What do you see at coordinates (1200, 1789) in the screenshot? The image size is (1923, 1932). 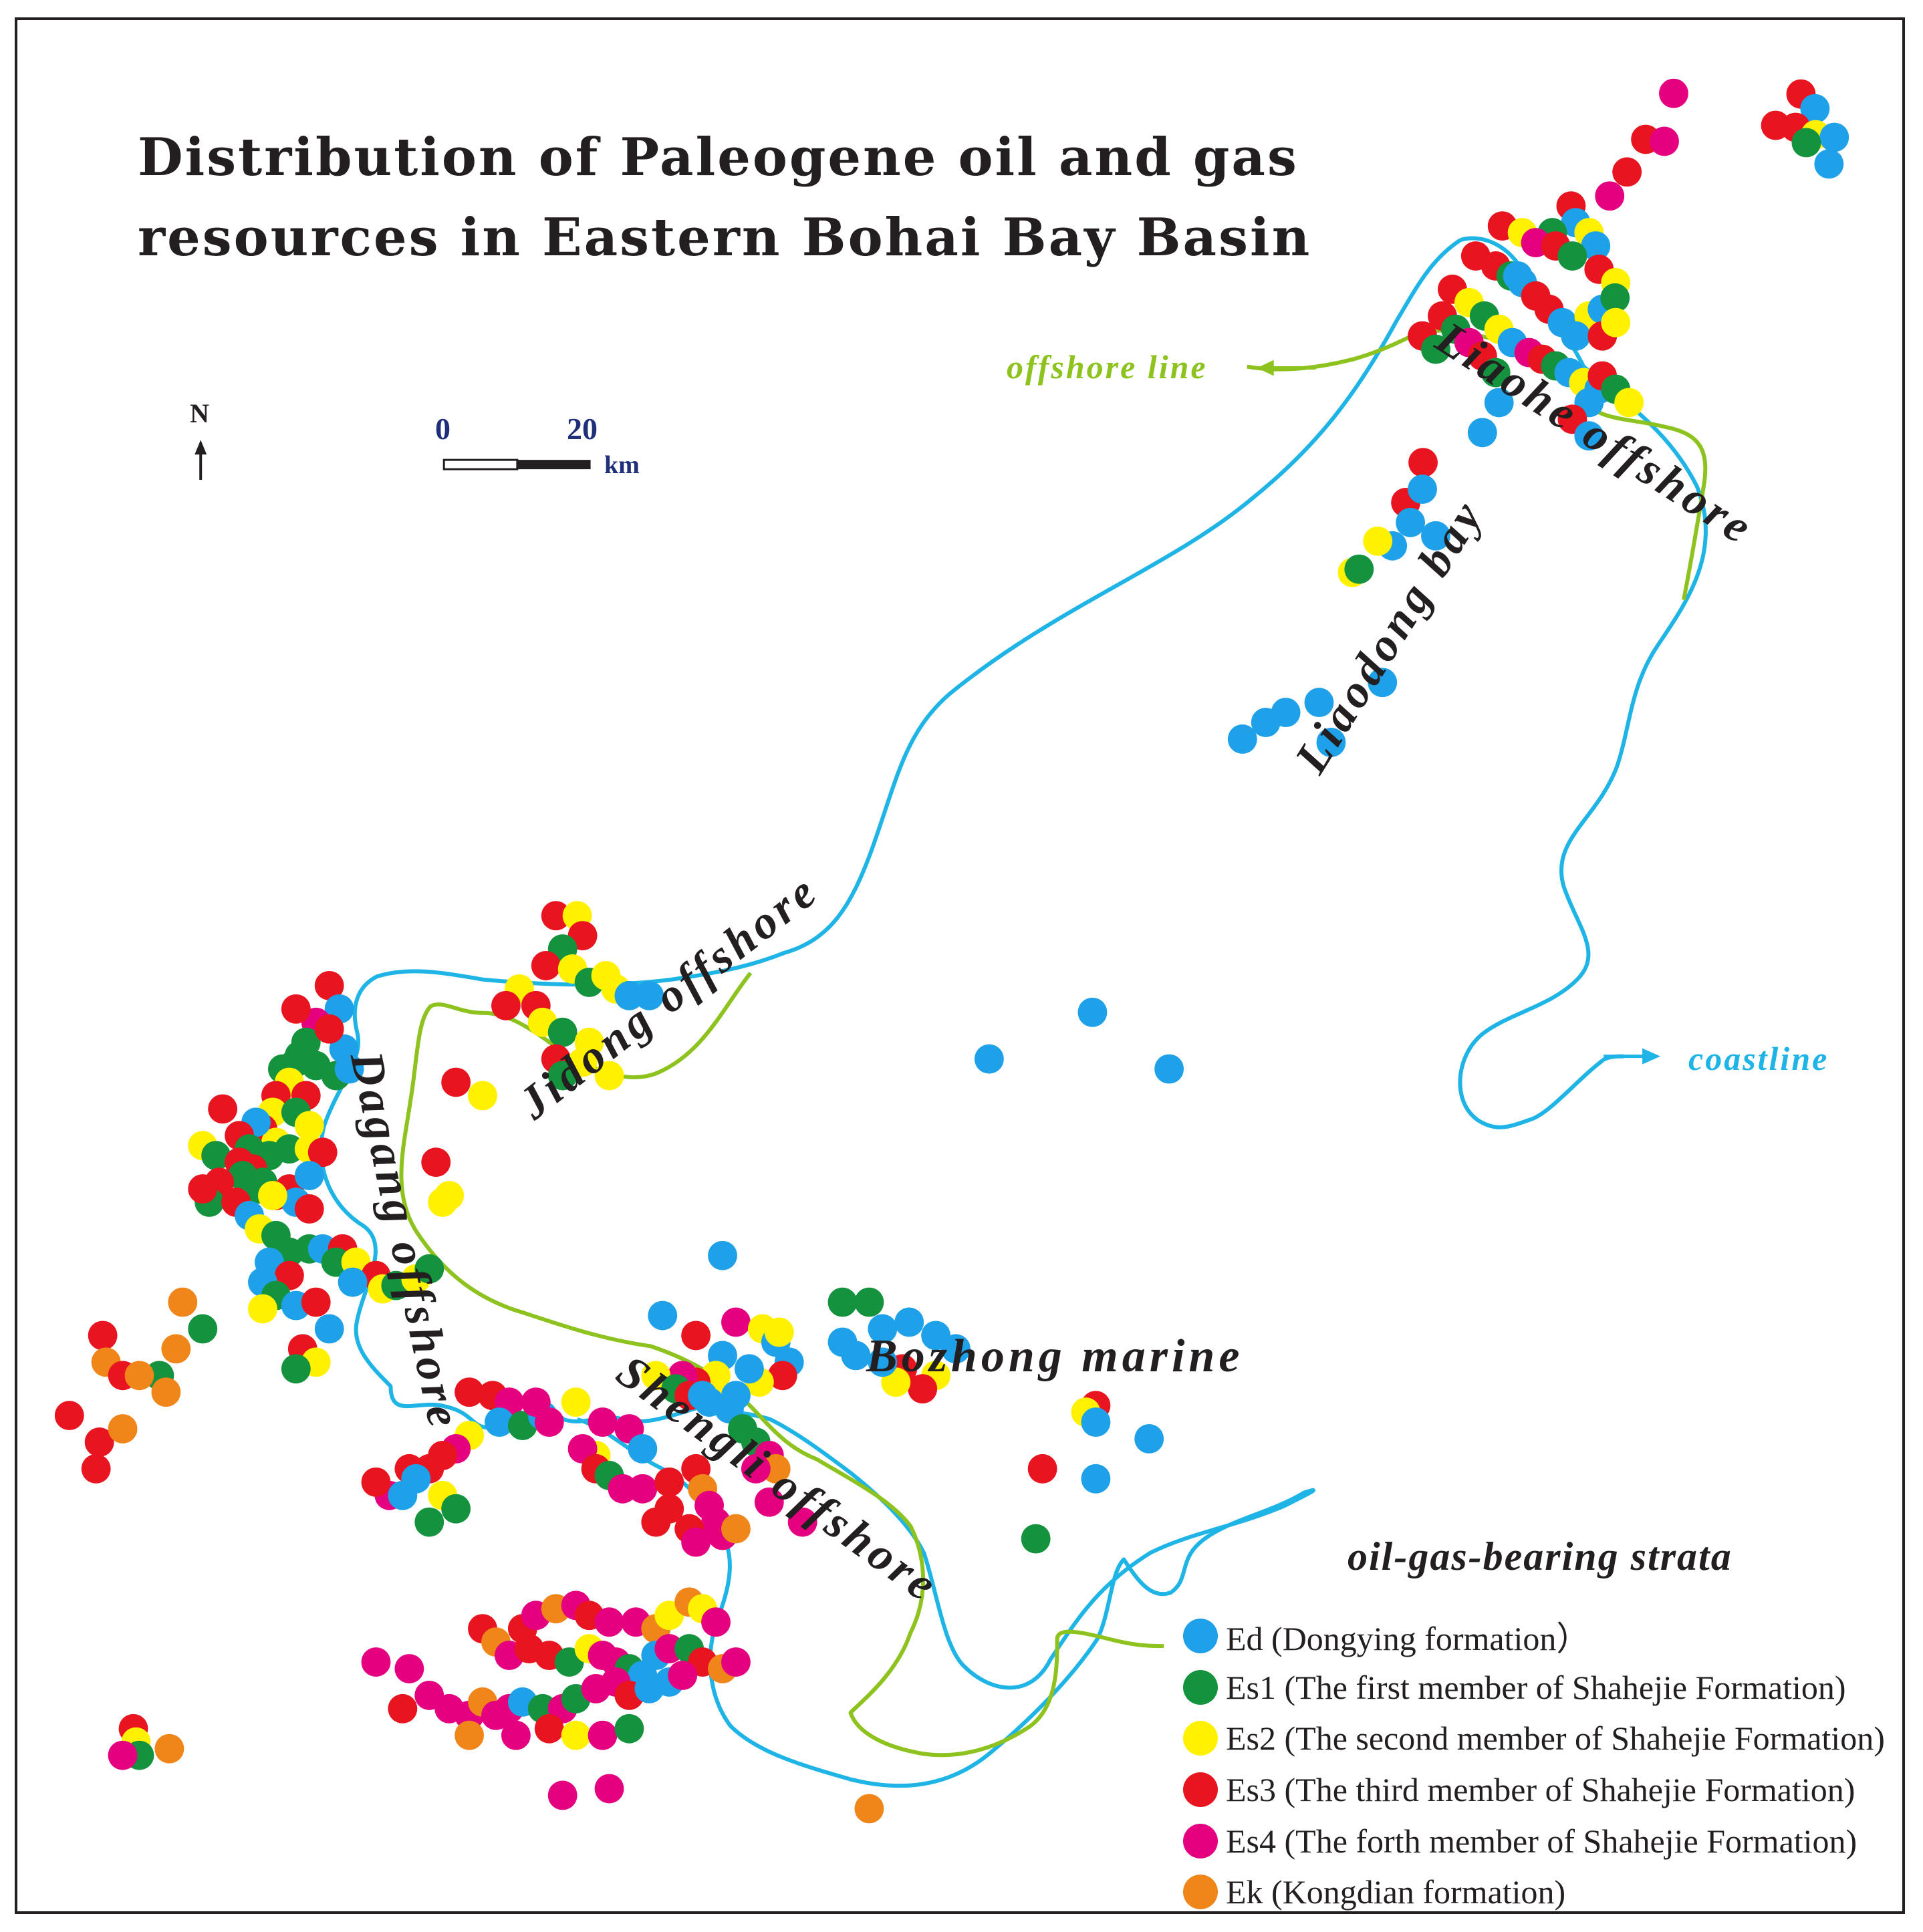 I see `legend-swatch-es3` at bounding box center [1200, 1789].